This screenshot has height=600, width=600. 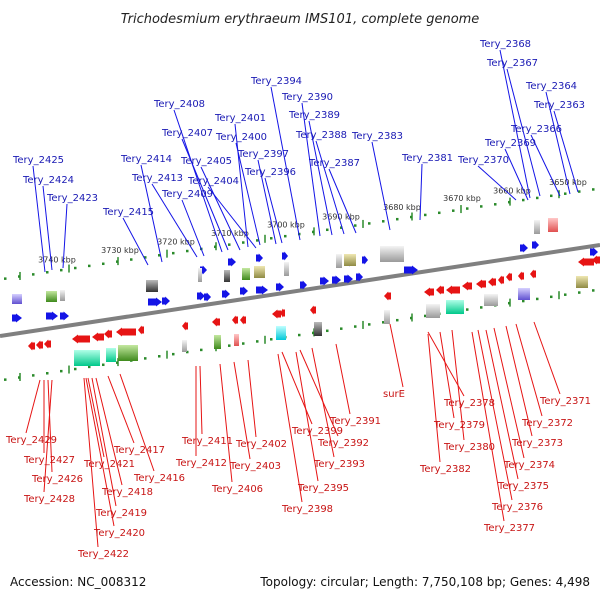 What do you see at coordinates (343, 443) in the screenshot?
I see `gene-label: Tery_2392` at bounding box center [343, 443].